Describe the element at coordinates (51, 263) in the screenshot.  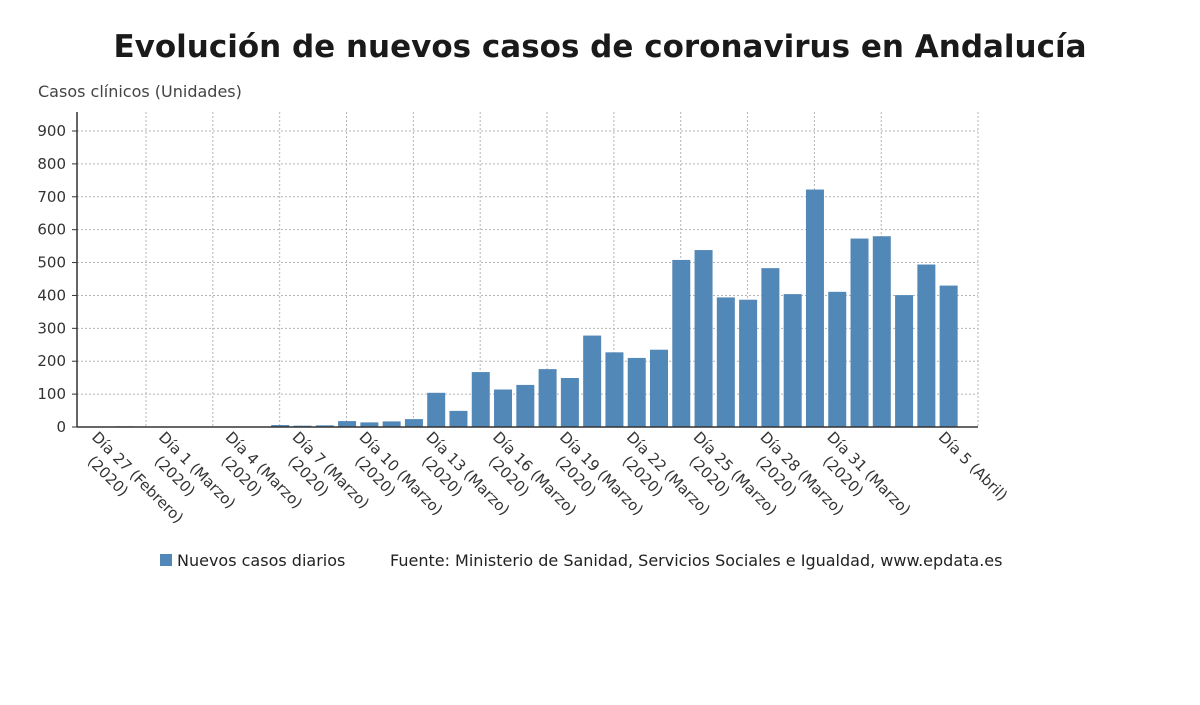
I see `y-tick-label: 500` at that location.